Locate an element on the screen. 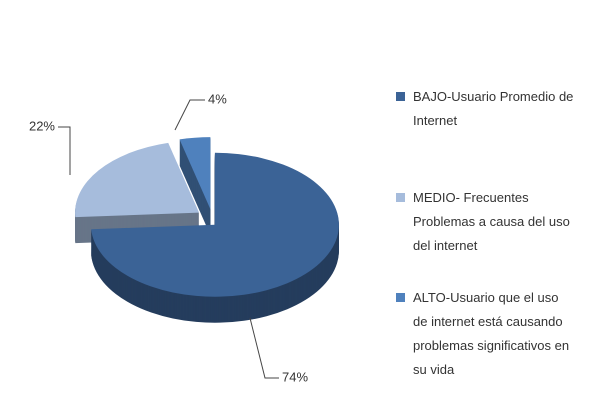 Image resolution: width=599 pixels, height=410 pixels. data-label: 22% is located at coordinates (42, 125).